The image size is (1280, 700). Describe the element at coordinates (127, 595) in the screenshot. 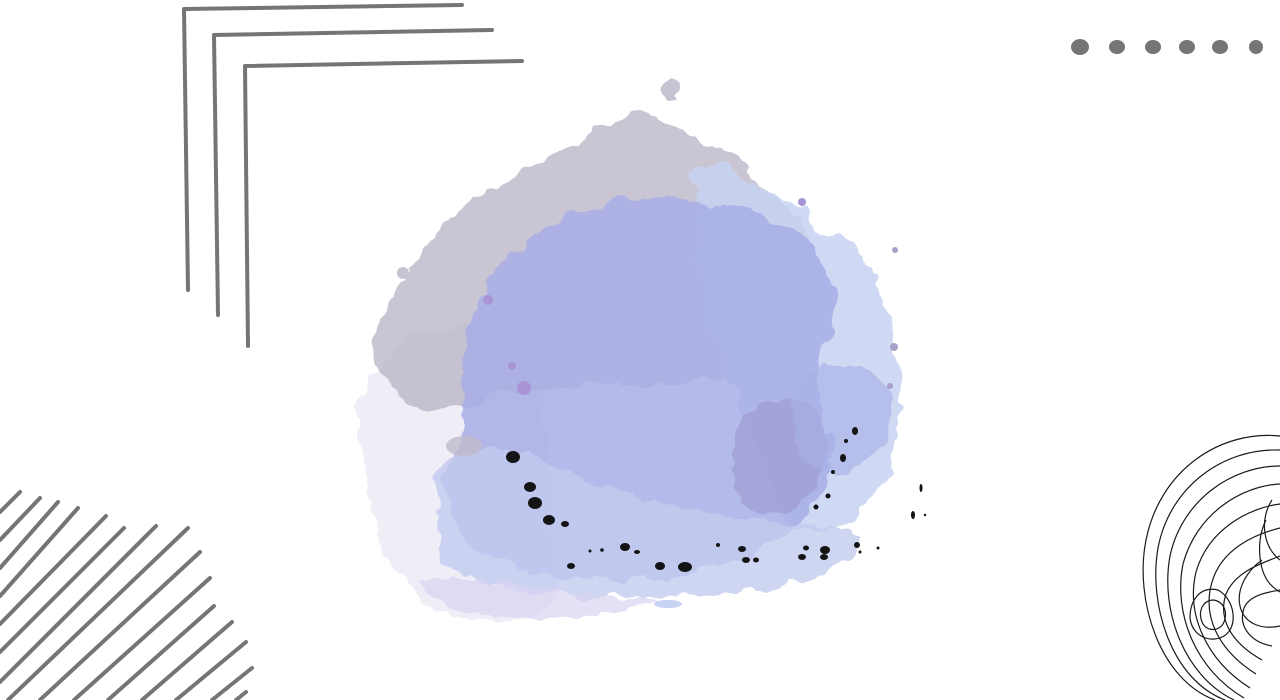

I see `diagonal-hatching-icon` at that location.